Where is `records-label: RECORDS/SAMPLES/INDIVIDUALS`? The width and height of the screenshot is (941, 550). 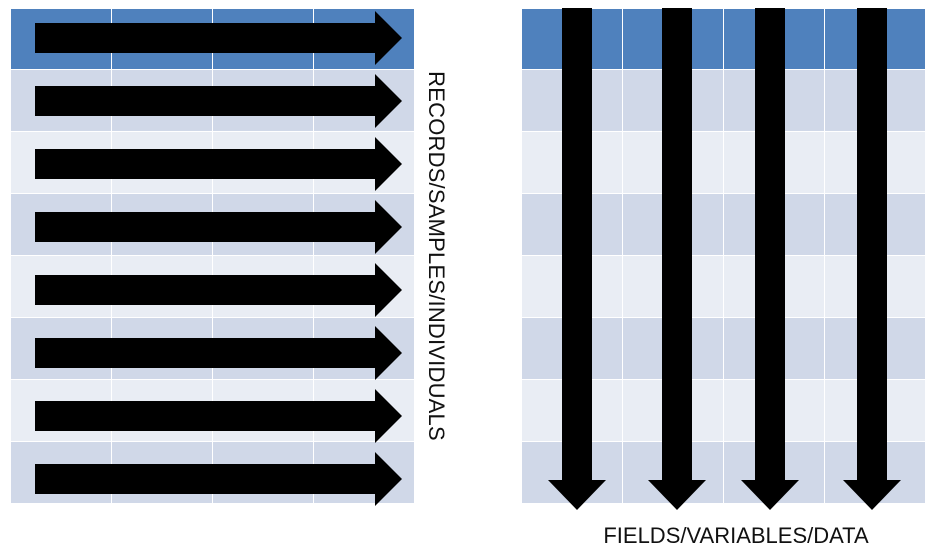 records-label: RECORDS/SAMPLES/INDIVIDUALS is located at coordinates (436, 256).